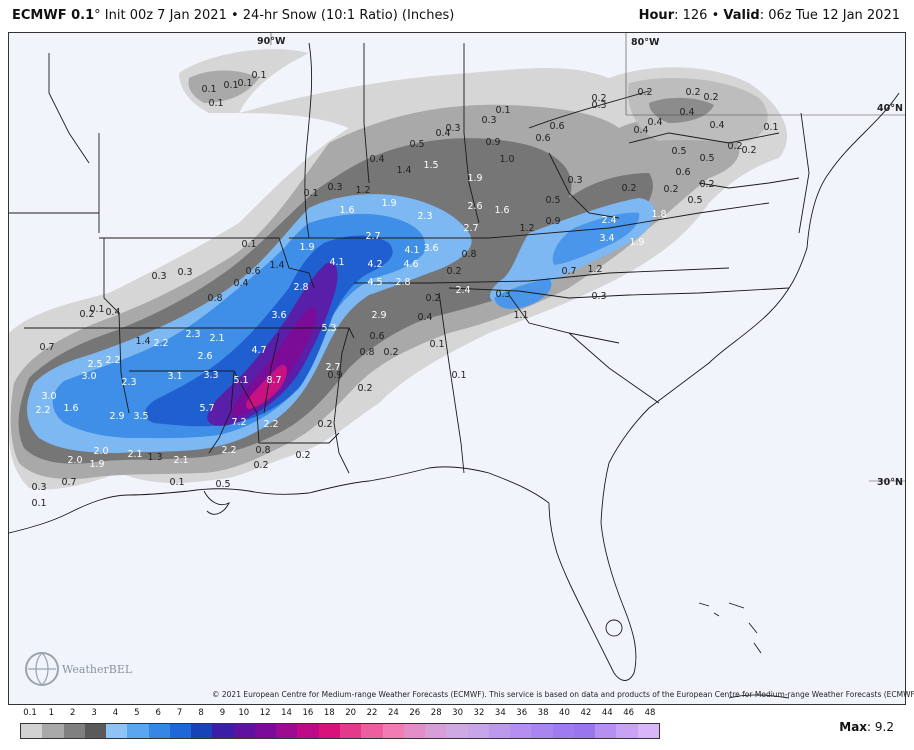 The width and height of the screenshot is (914, 750). What do you see at coordinates (265, 713) in the screenshot?
I see `colorbar-tick-label: 12` at bounding box center [265, 713].